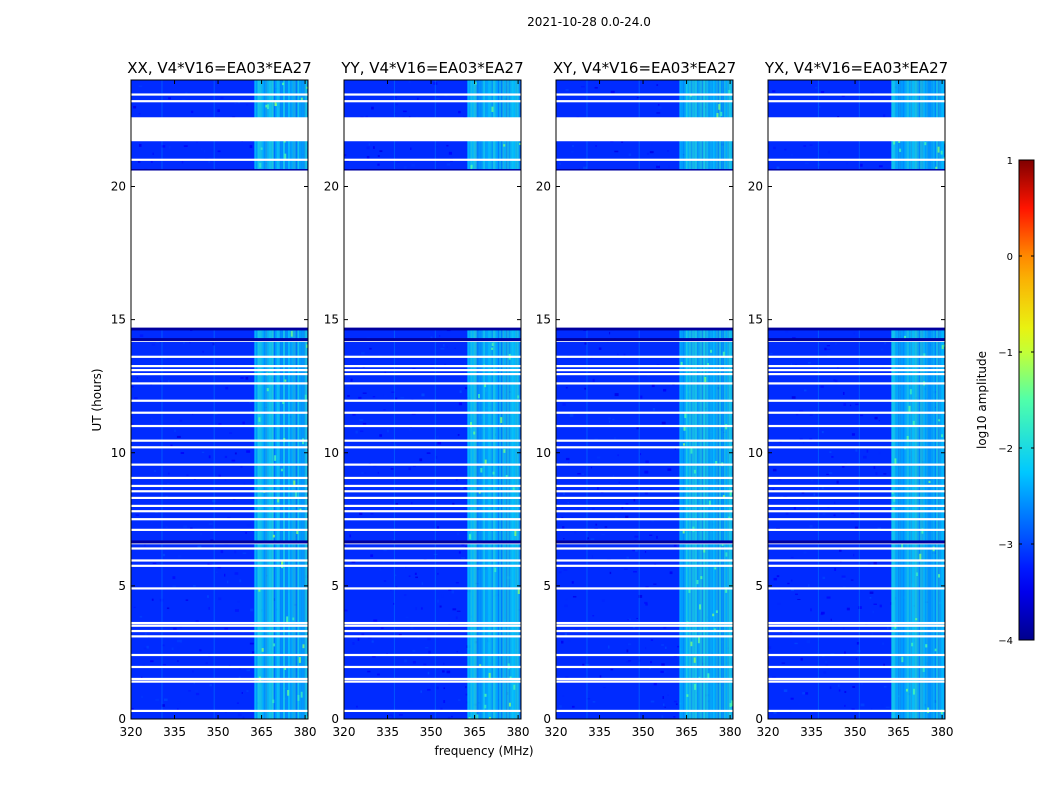 The image size is (1050, 800). What do you see at coordinates (1010, 257) in the screenshot?
I see `colorbar-tick-label: 0` at bounding box center [1010, 257].